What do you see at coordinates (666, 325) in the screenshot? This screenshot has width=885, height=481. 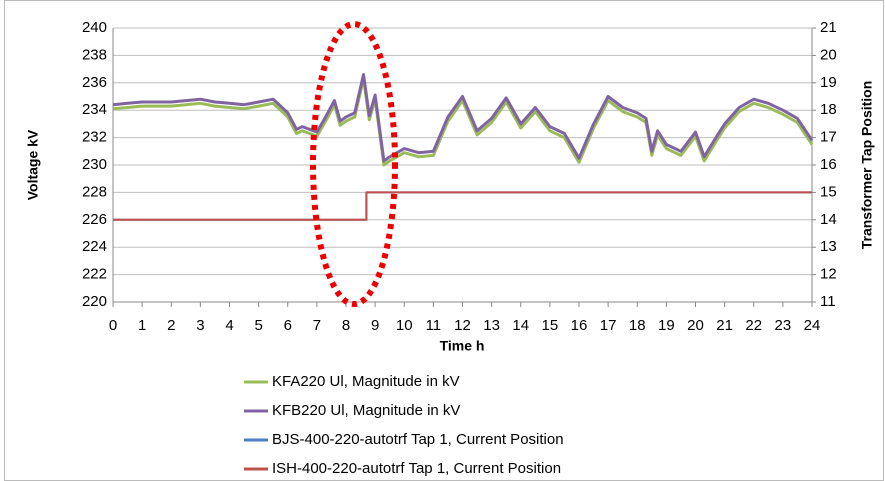 I see `x-tick-label: 19` at bounding box center [666, 325].